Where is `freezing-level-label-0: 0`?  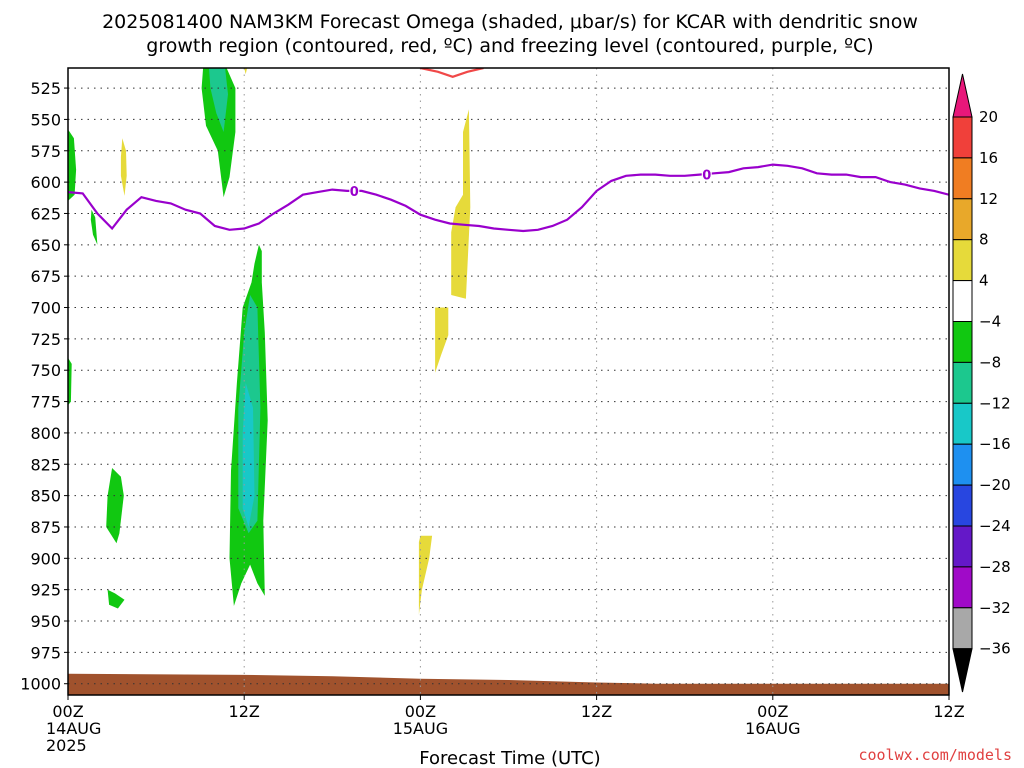 freezing-level-label-0: 0 is located at coordinates (354, 192).